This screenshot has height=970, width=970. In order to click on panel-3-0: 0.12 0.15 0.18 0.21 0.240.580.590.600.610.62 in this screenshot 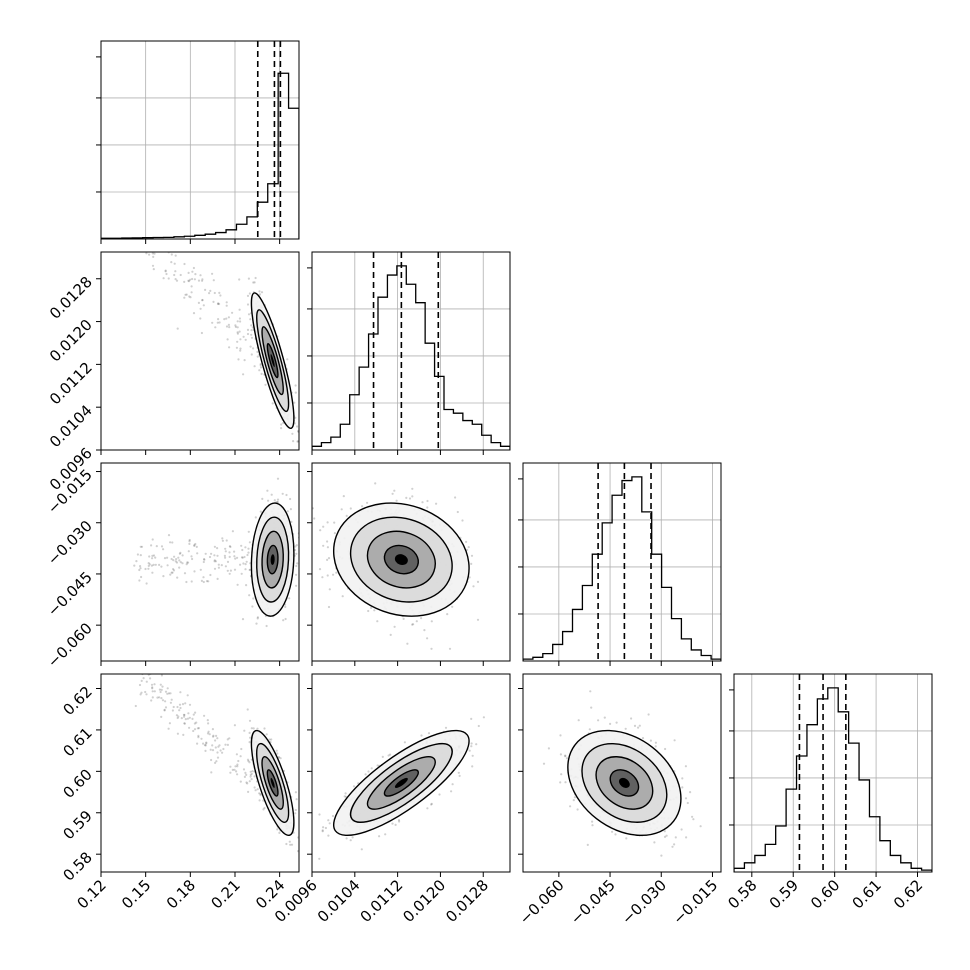, I will do `click(179, 792)`.